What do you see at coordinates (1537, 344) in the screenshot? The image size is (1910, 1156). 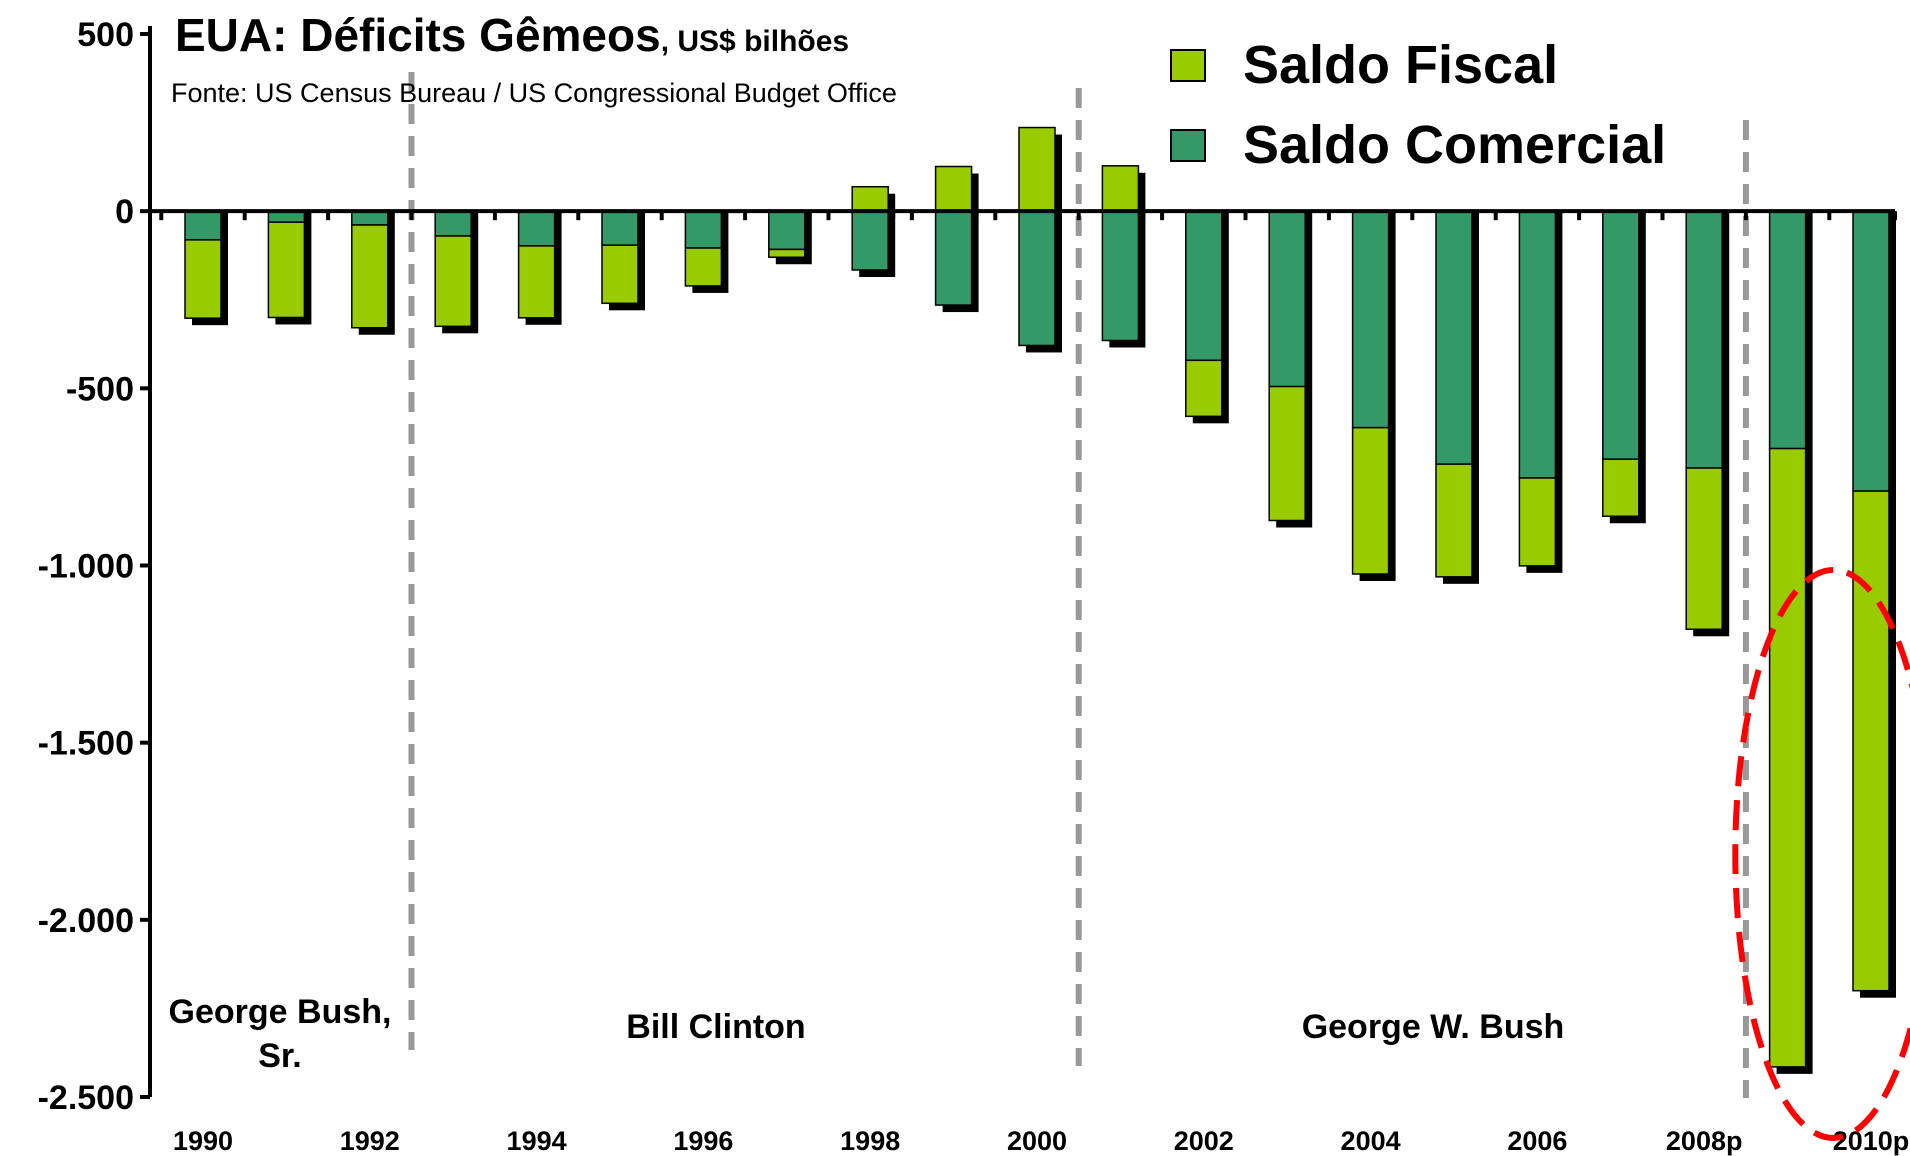 I see `bar-saldo-comercial-2006` at bounding box center [1537, 344].